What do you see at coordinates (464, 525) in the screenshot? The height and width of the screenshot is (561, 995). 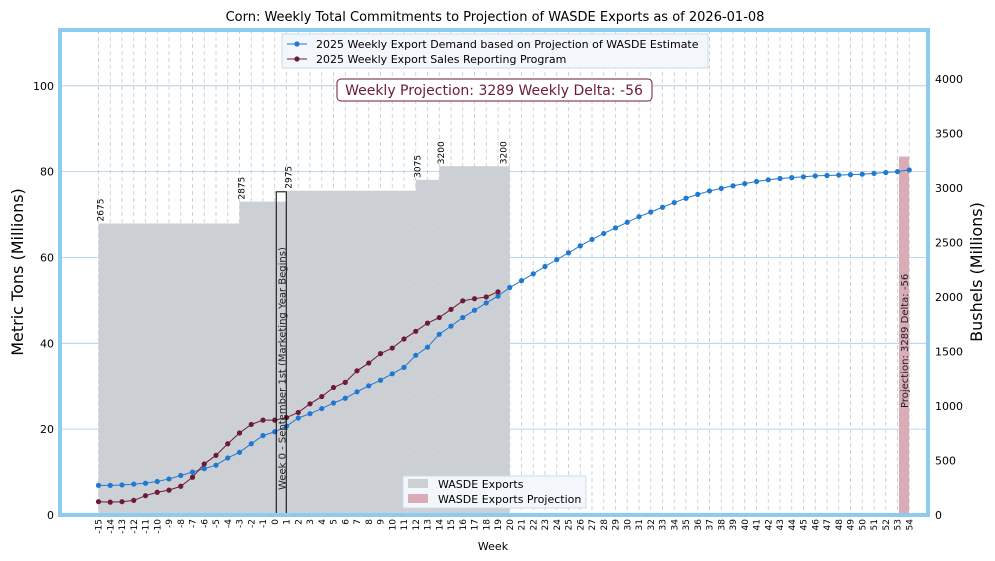 I see `x-tick-label: 16` at bounding box center [464, 525].